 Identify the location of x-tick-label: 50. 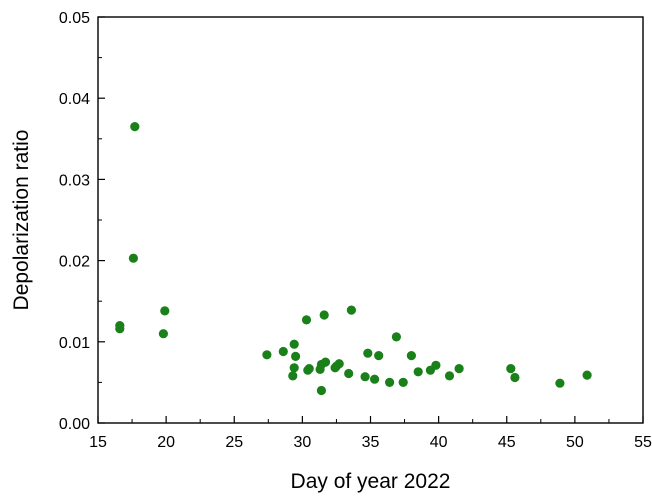
(575, 442).